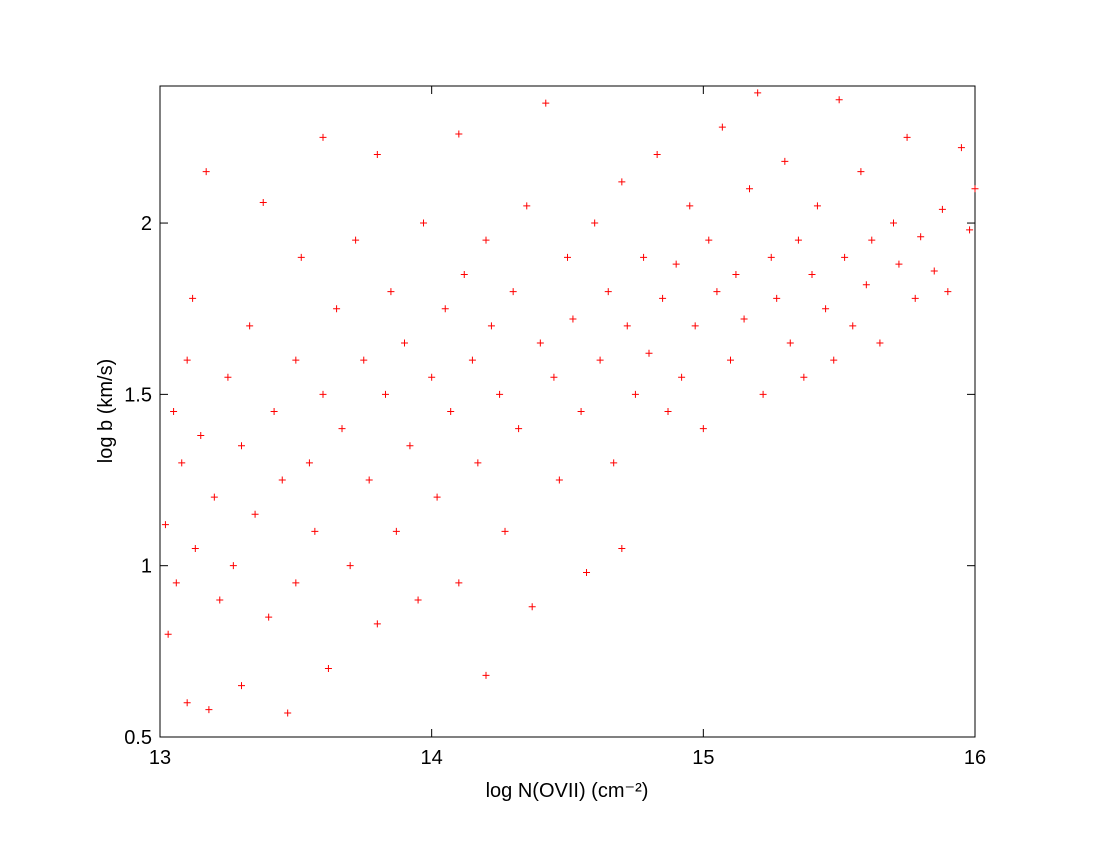  What do you see at coordinates (567, 791) in the screenshot?
I see `x-axis-label: log N(OVII) (cm⁻²)` at bounding box center [567, 791].